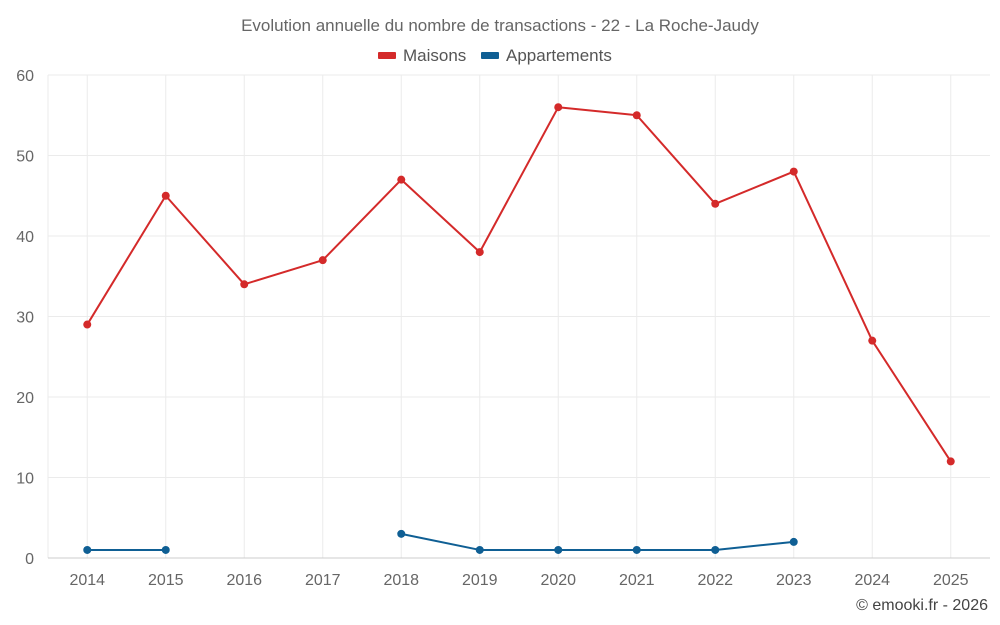  I want to click on y-tick-label: 60, so click(25, 76).